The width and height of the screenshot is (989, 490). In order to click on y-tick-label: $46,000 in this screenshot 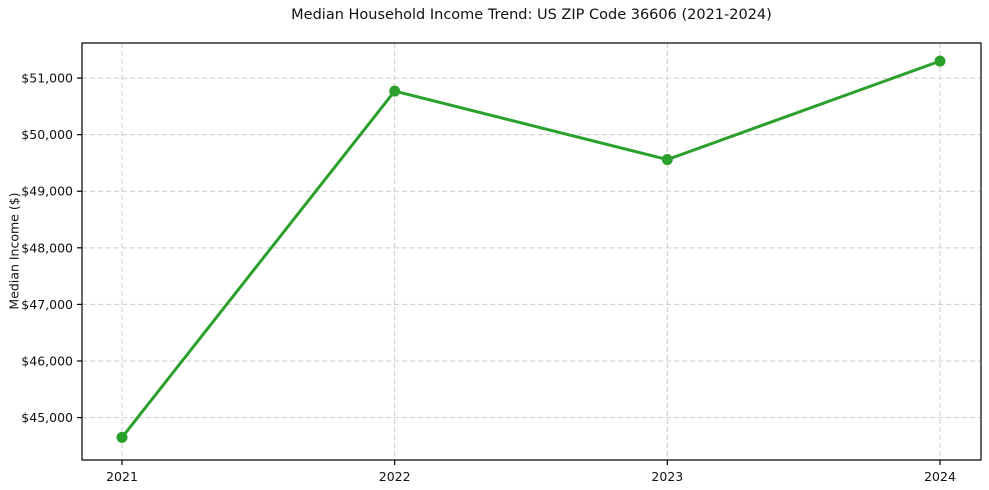, I will do `click(47, 360)`.